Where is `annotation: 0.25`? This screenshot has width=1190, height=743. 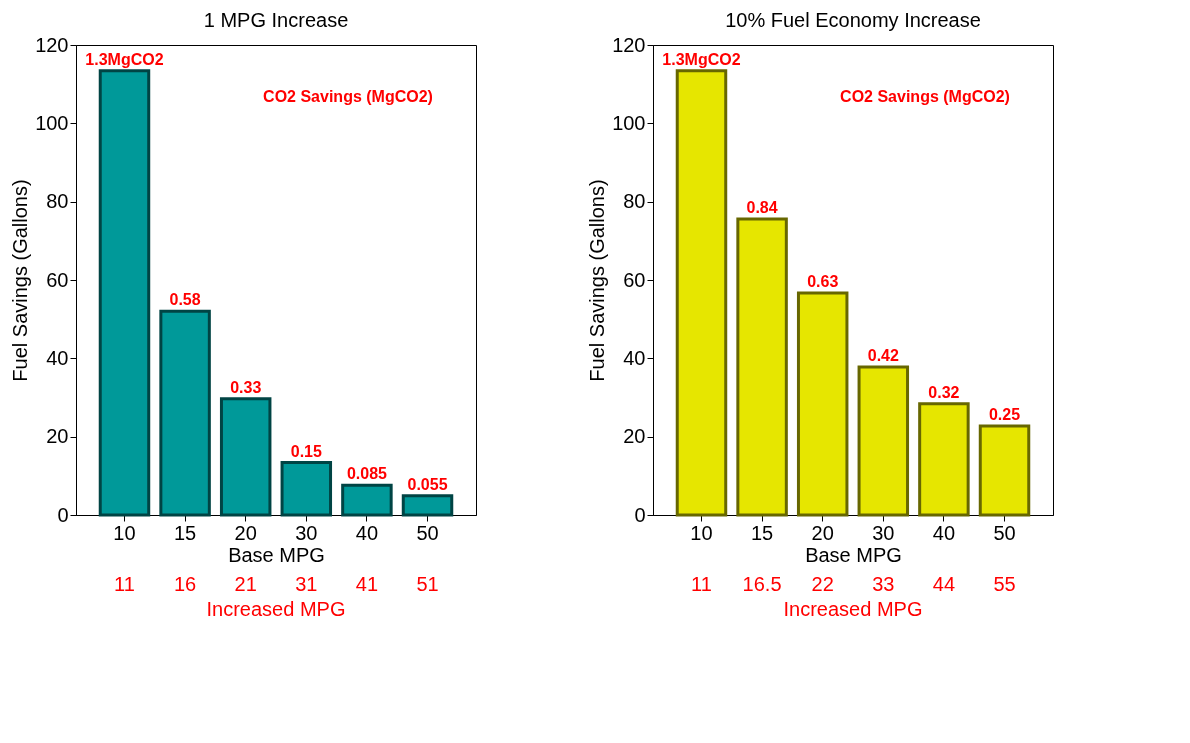
annotation: 0.25 is located at coordinates (1004, 415).